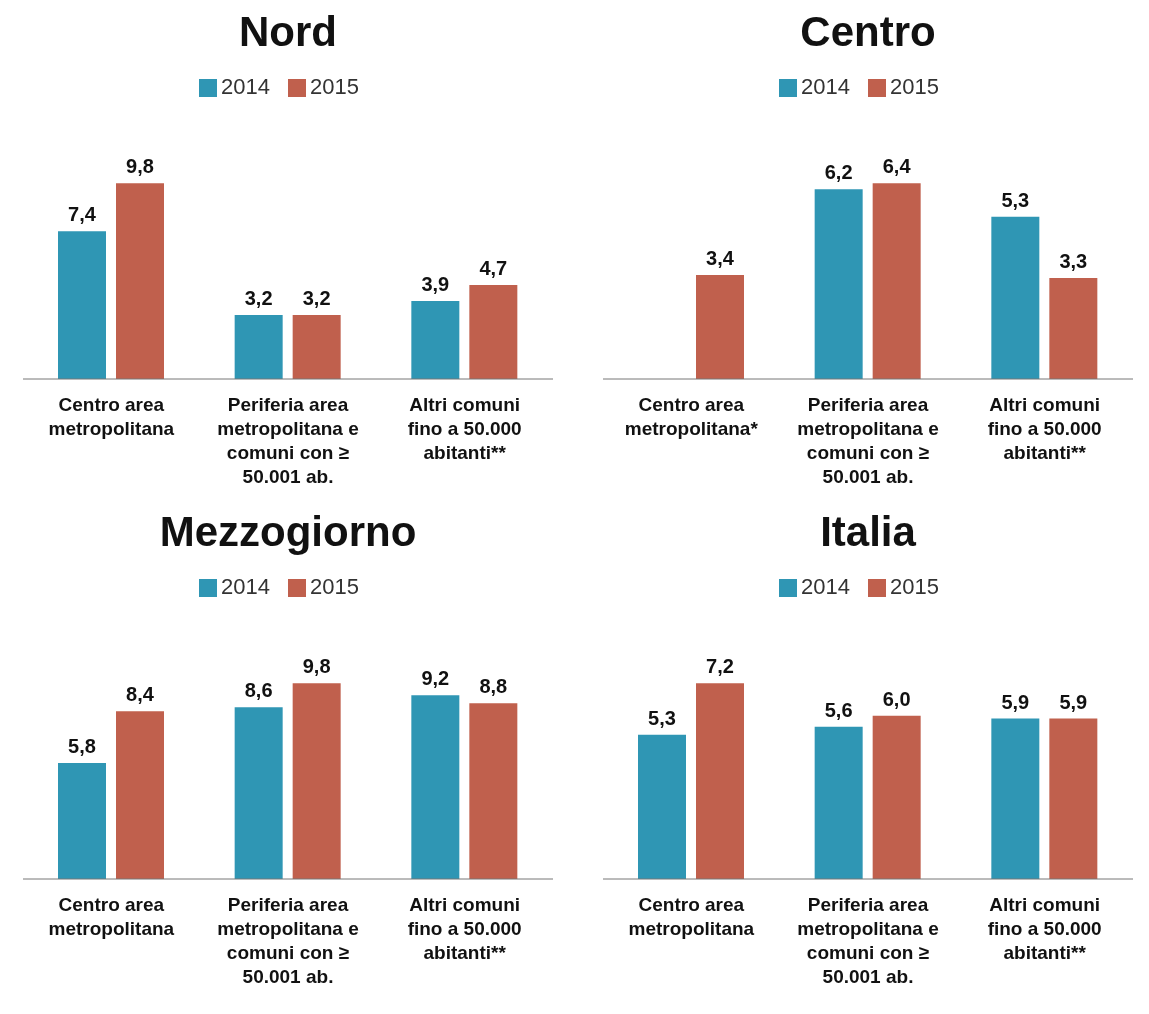  Describe the element at coordinates (435, 284) in the screenshot. I see `data-label: 3,9` at that location.